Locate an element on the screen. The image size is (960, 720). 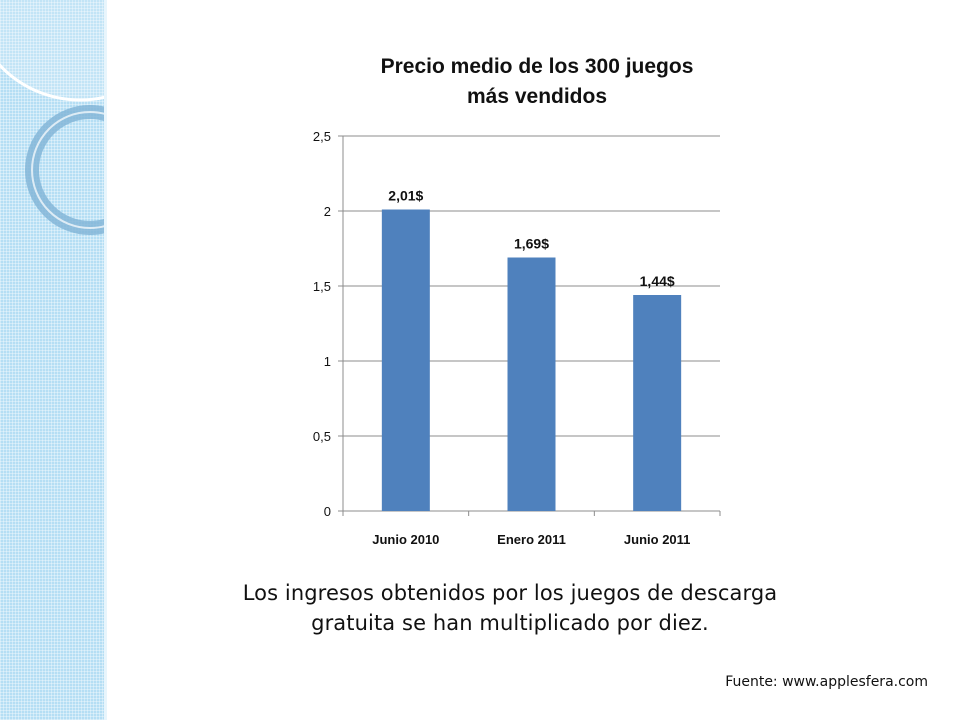
chart-title-line-1: Precio medio de los 300 juegos is located at coordinates (537, 66).